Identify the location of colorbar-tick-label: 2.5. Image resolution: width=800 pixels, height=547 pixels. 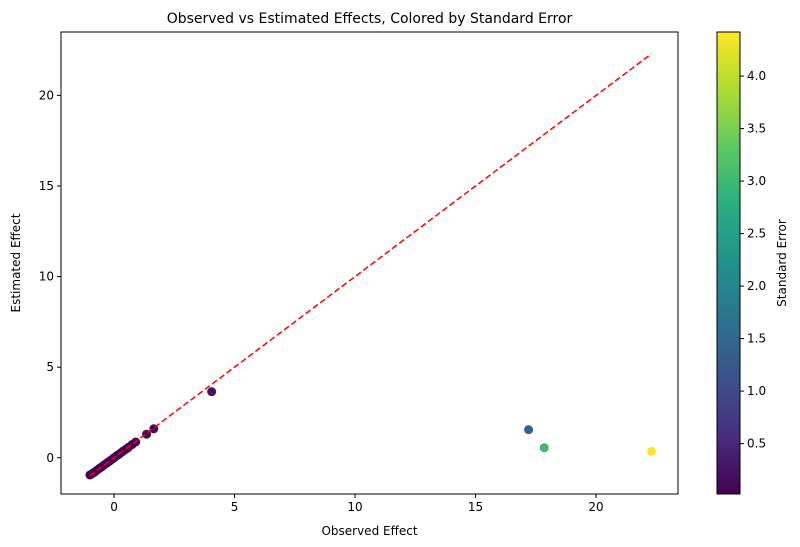
(756, 234).